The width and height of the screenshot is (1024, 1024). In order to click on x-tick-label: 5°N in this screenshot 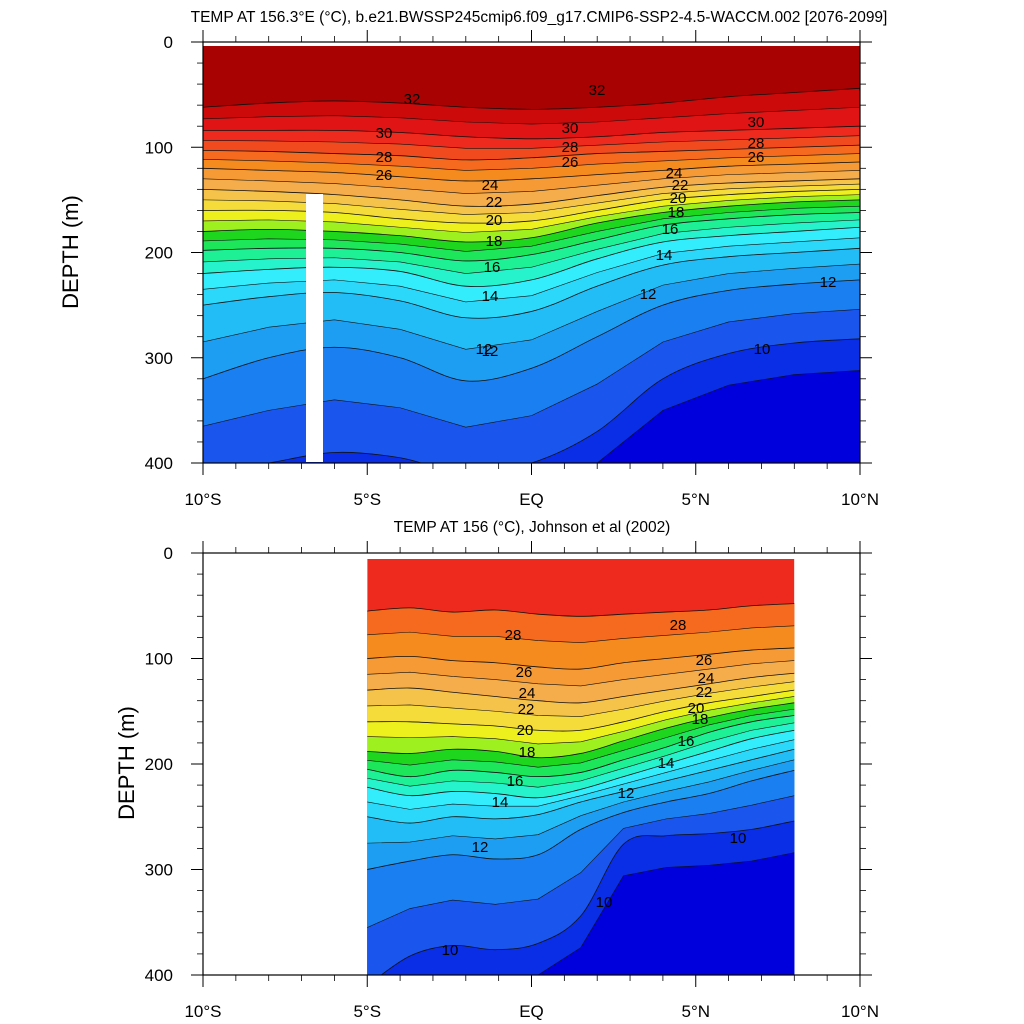, I will do `click(695, 1011)`.